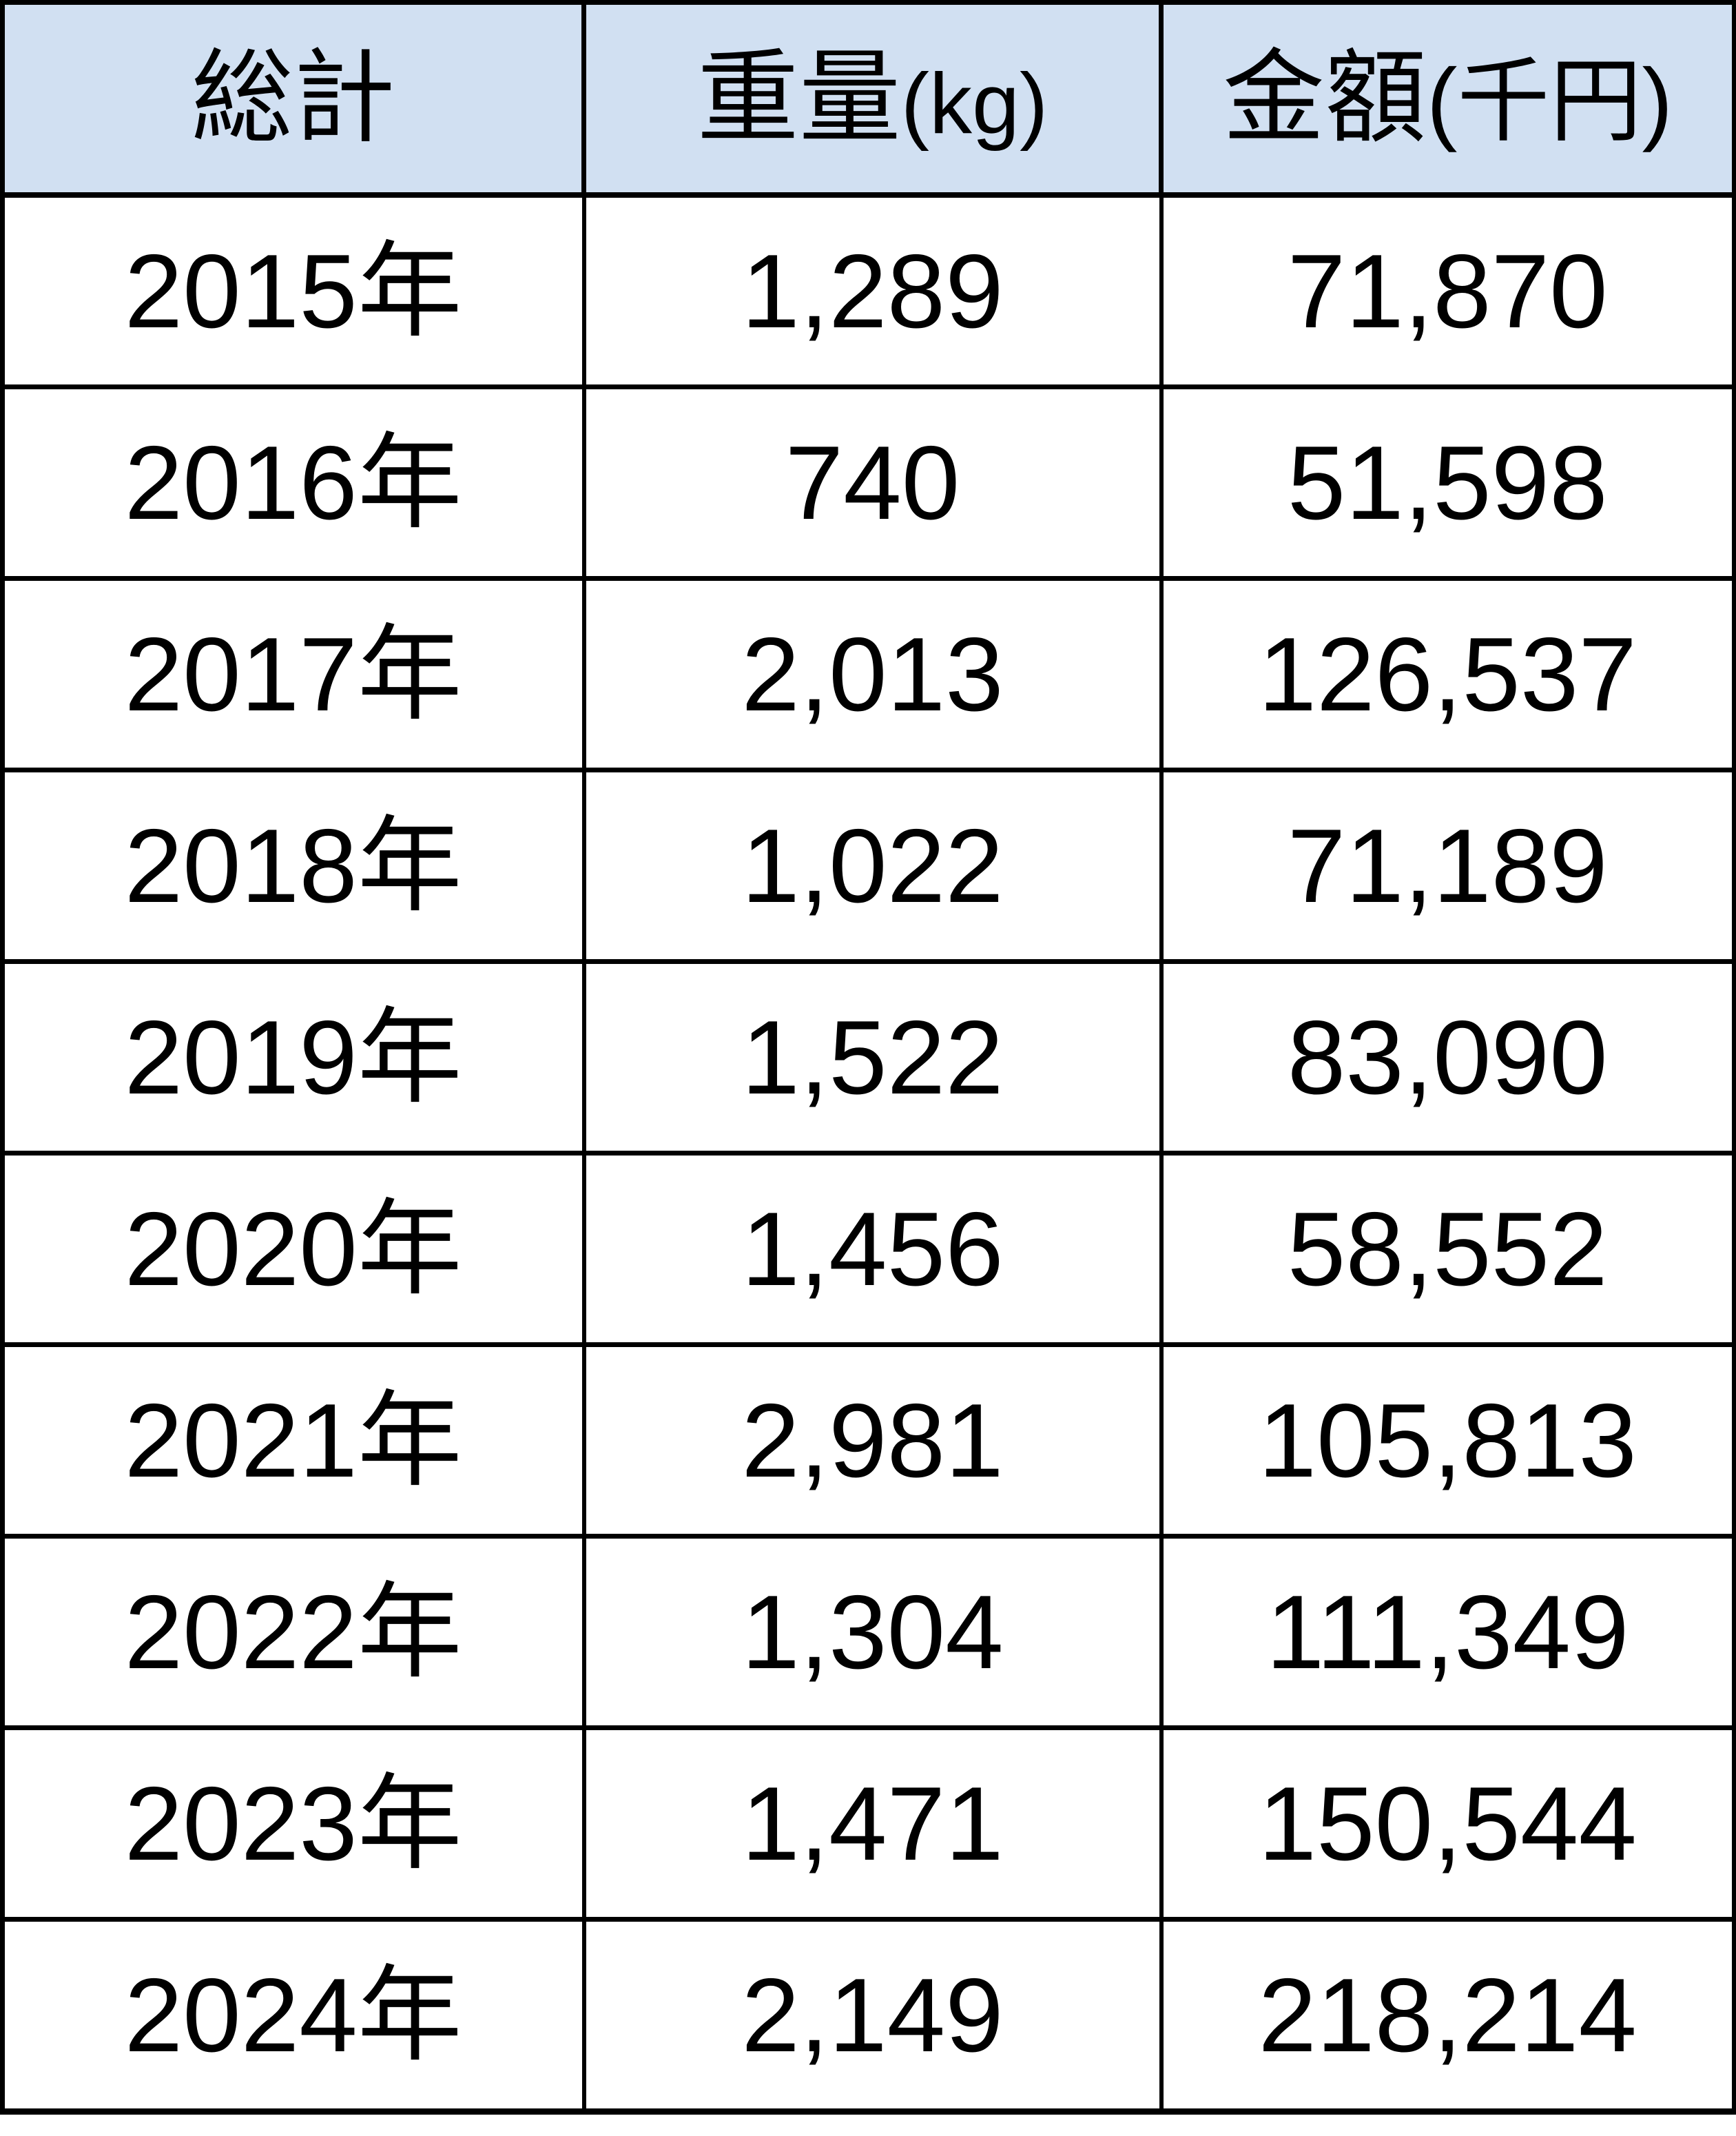 This screenshot has height=2136, width=1736. Describe the element at coordinates (873, 2016) in the screenshot. I see `cell-weight: 2,149` at that location.